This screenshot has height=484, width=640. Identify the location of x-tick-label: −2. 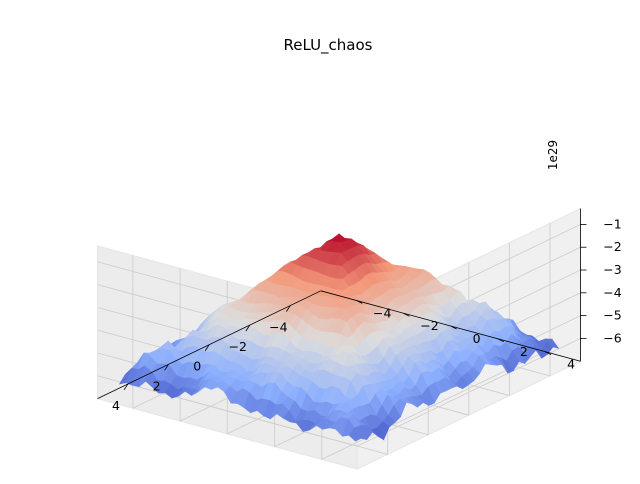
(238, 346).